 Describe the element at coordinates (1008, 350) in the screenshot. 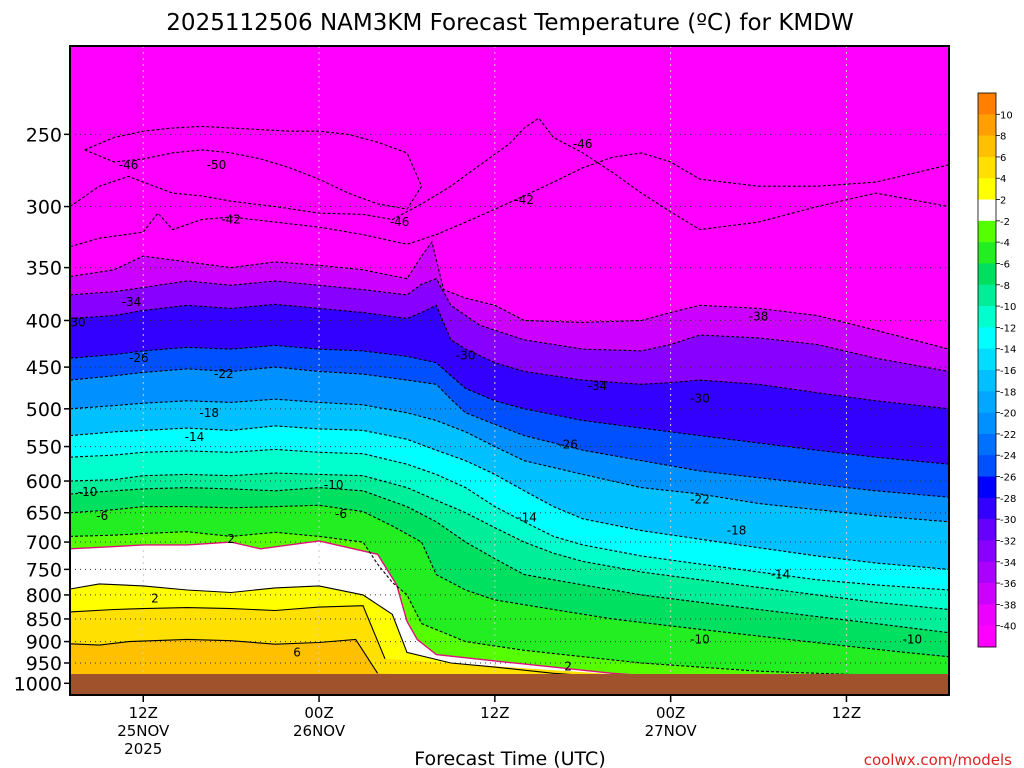

I see `legend-label: -14` at that location.